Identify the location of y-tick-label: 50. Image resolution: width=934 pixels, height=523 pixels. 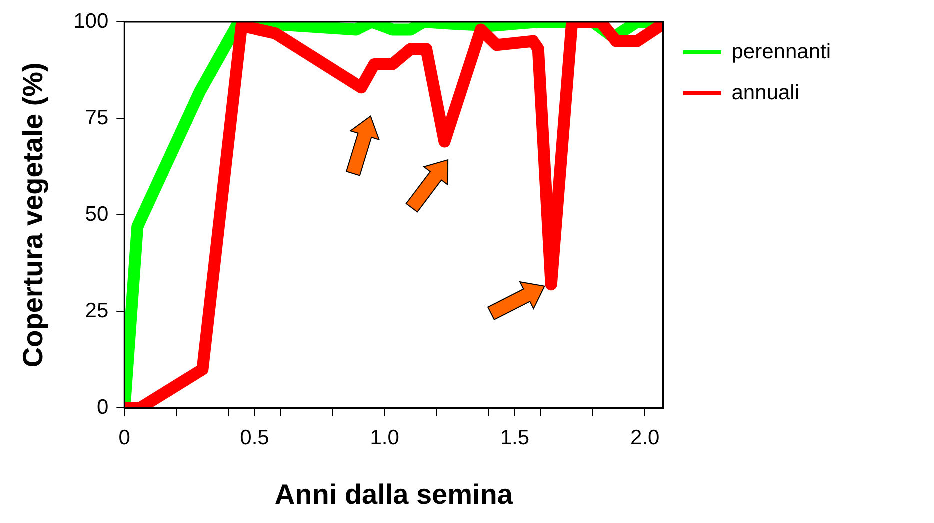
(97, 214).